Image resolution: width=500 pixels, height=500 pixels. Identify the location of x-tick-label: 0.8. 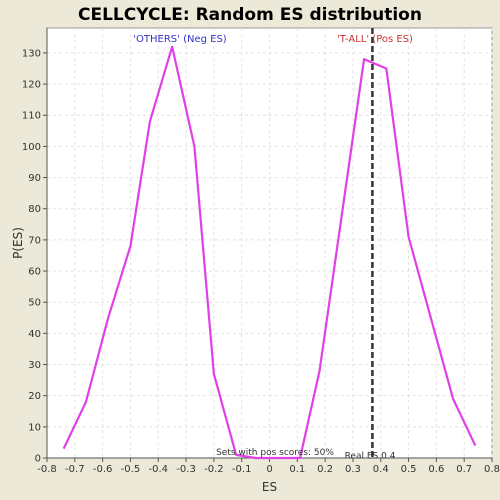
(492, 469).